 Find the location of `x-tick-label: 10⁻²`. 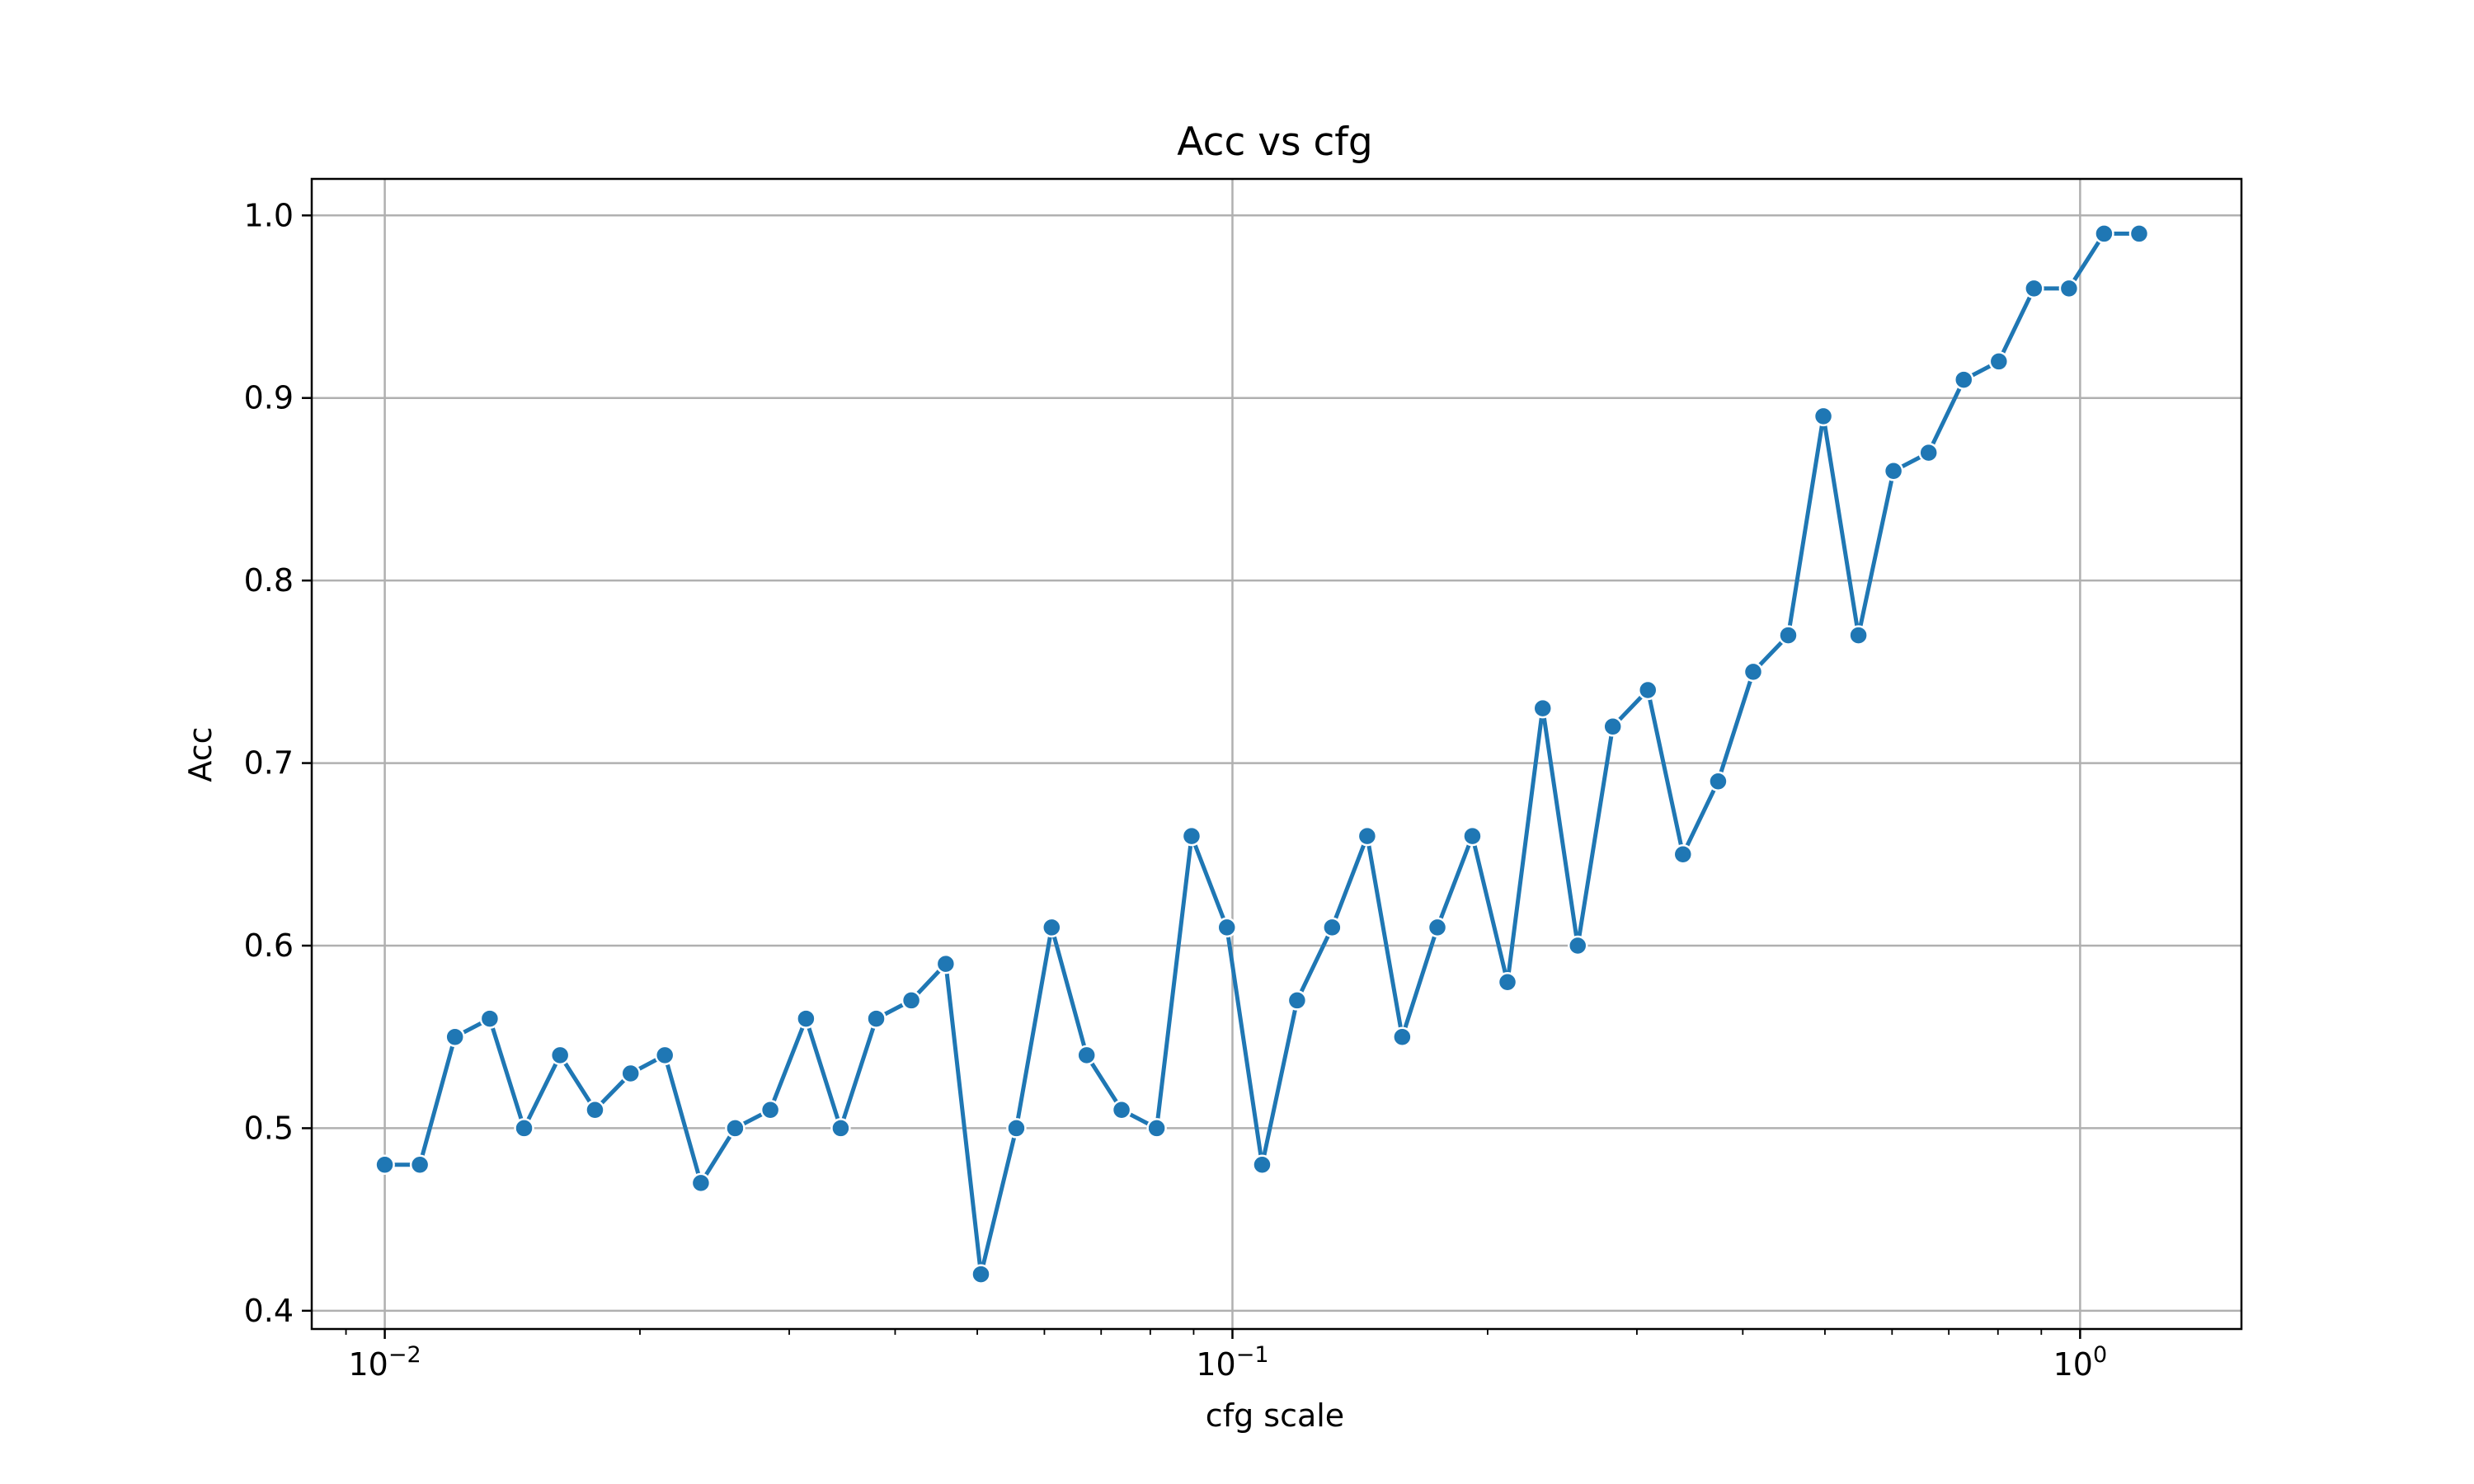

x-tick-label: 10⁻² is located at coordinates (385, 1362).